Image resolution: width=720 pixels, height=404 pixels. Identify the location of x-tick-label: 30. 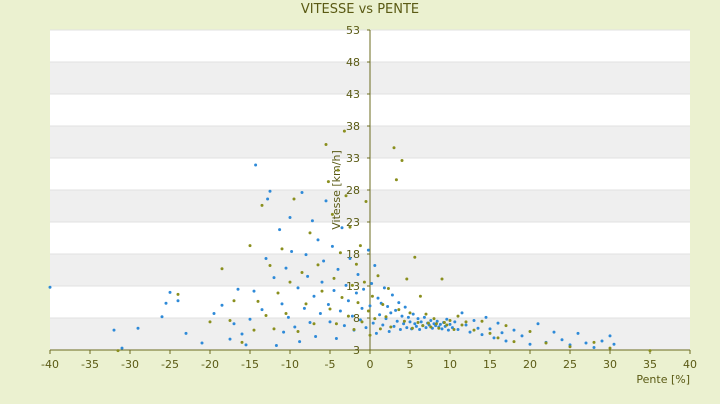
(610, 364).